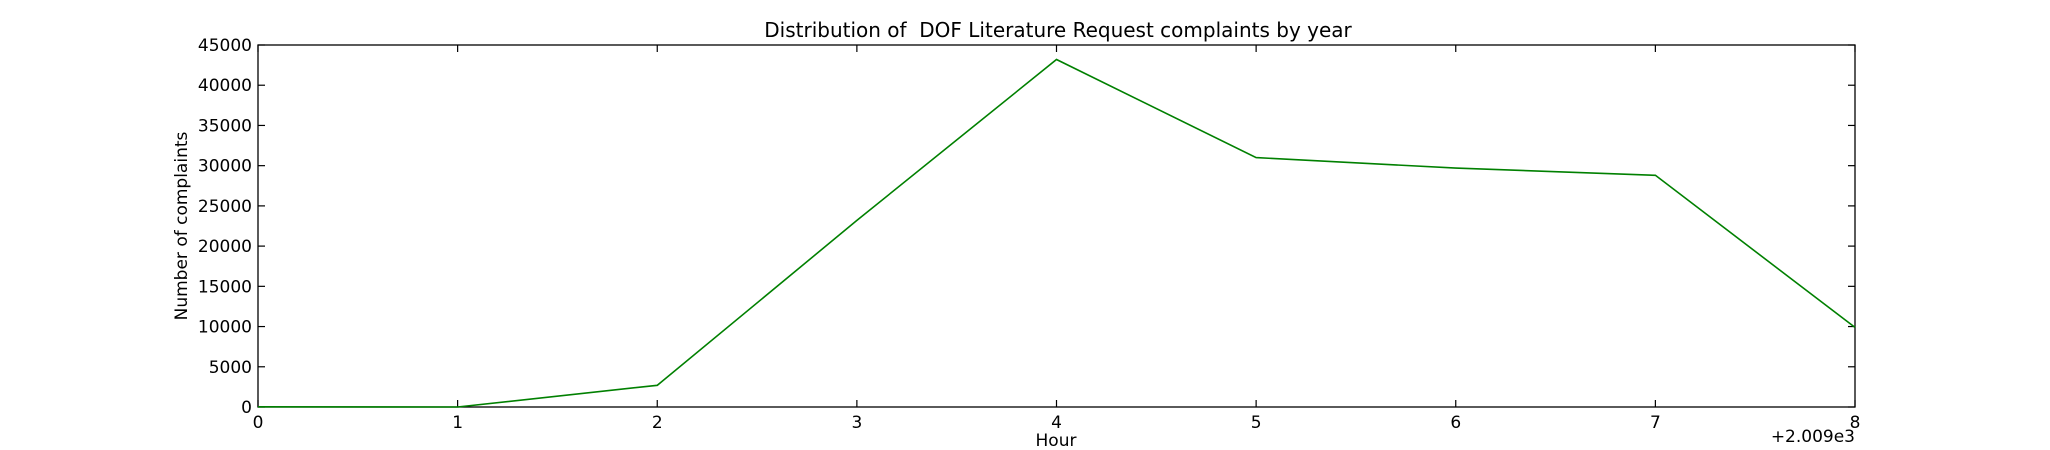 The height and width of the screenshot is (450, 2050). Describe the element at coordinates (230, 368) in the screenshot. I see `y-tick-label: 5000` at that location.